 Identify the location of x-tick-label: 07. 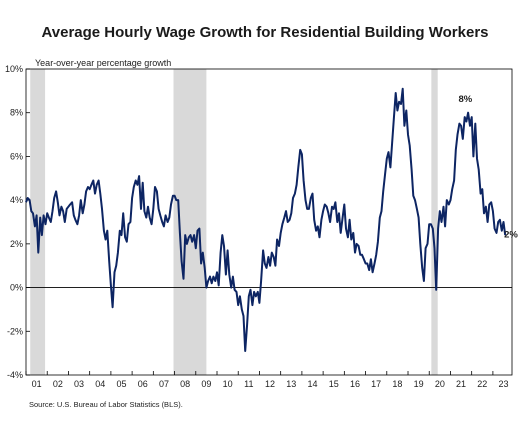
(164, 384).